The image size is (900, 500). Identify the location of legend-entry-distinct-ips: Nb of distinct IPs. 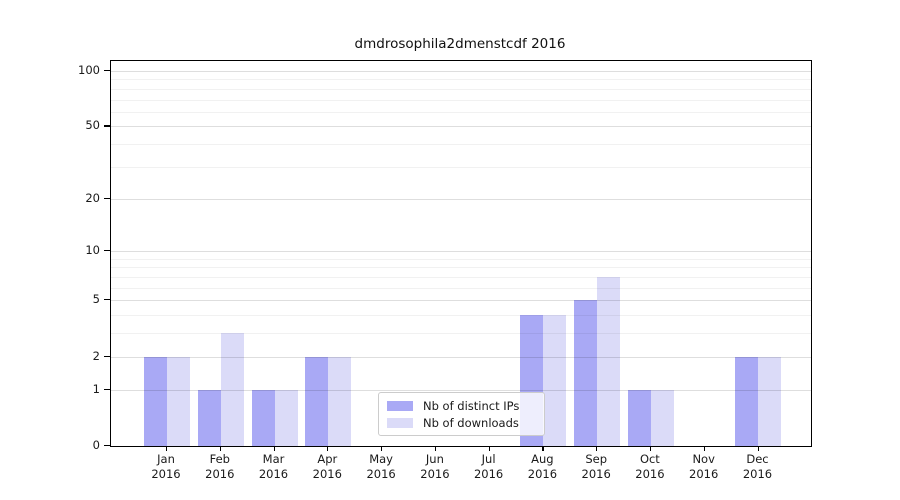
(461, 406).